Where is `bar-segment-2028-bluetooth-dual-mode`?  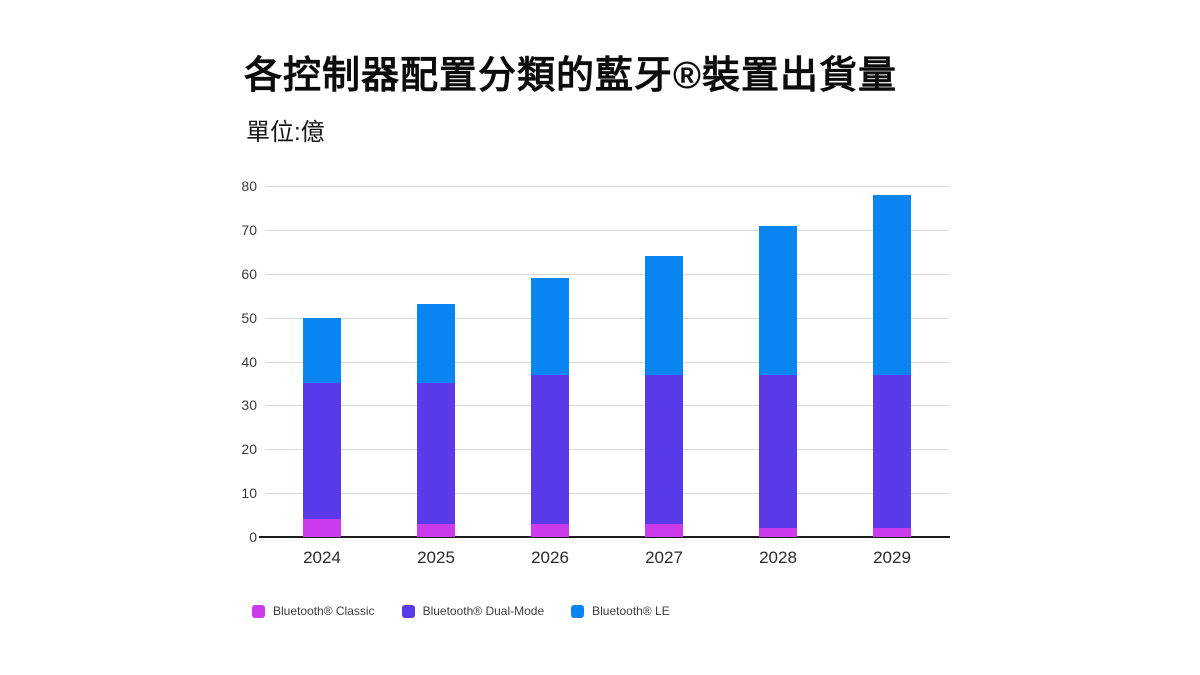 bar-segment-2028-bluetooth-dual-mode is located at coordinates (778, 451).